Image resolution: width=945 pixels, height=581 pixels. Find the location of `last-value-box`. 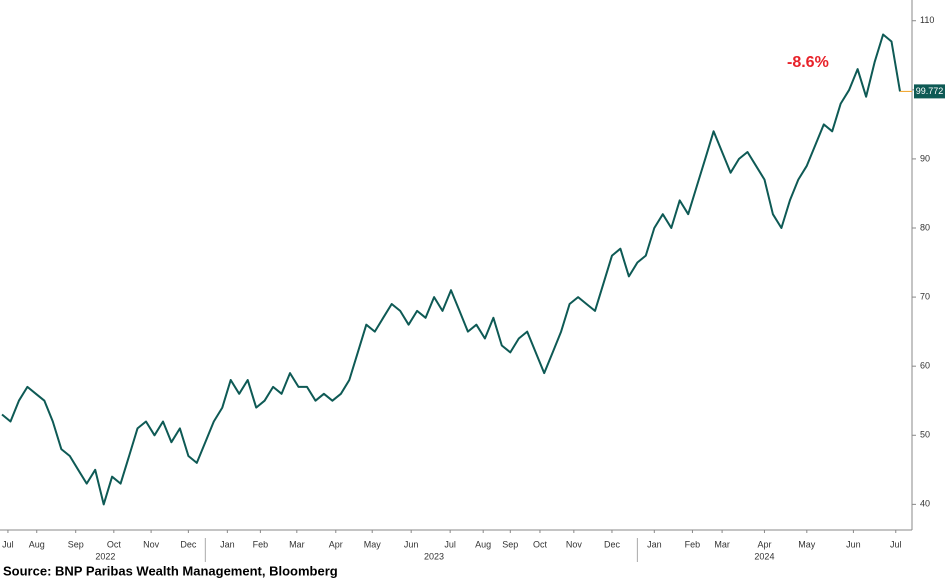

last-value-box is located at coordinates (929, 91).